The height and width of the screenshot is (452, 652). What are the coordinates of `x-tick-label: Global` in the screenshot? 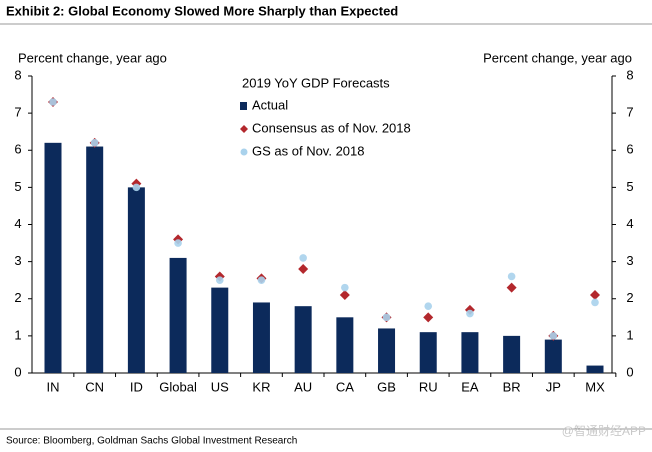 It's located at (178, 386).